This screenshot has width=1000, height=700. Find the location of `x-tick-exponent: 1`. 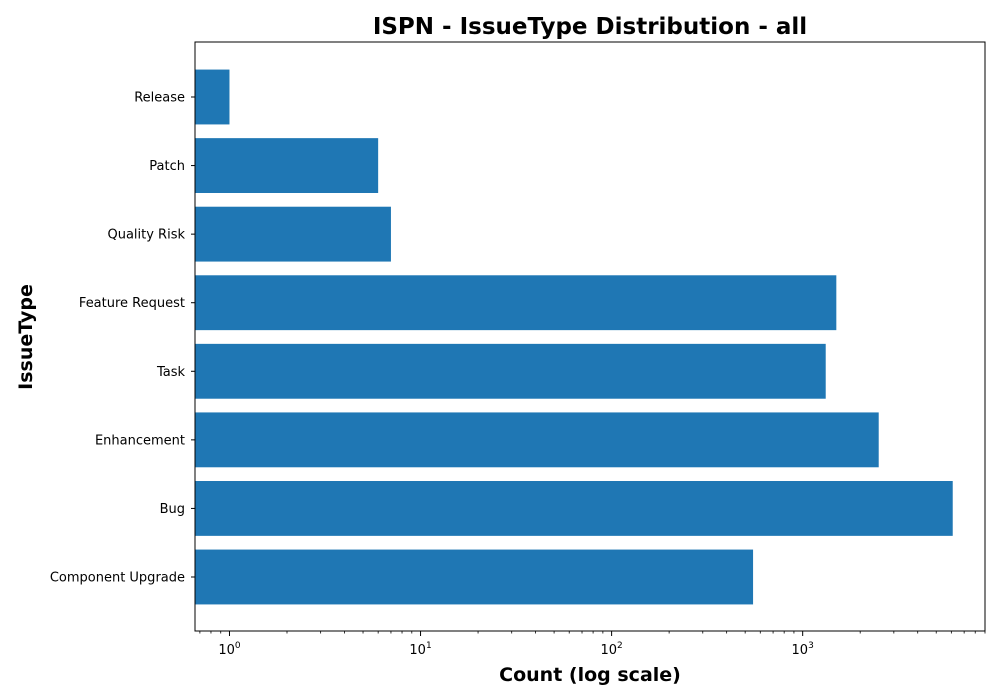

x-tick-exponent: 1 is located at coordinates (429, 646).